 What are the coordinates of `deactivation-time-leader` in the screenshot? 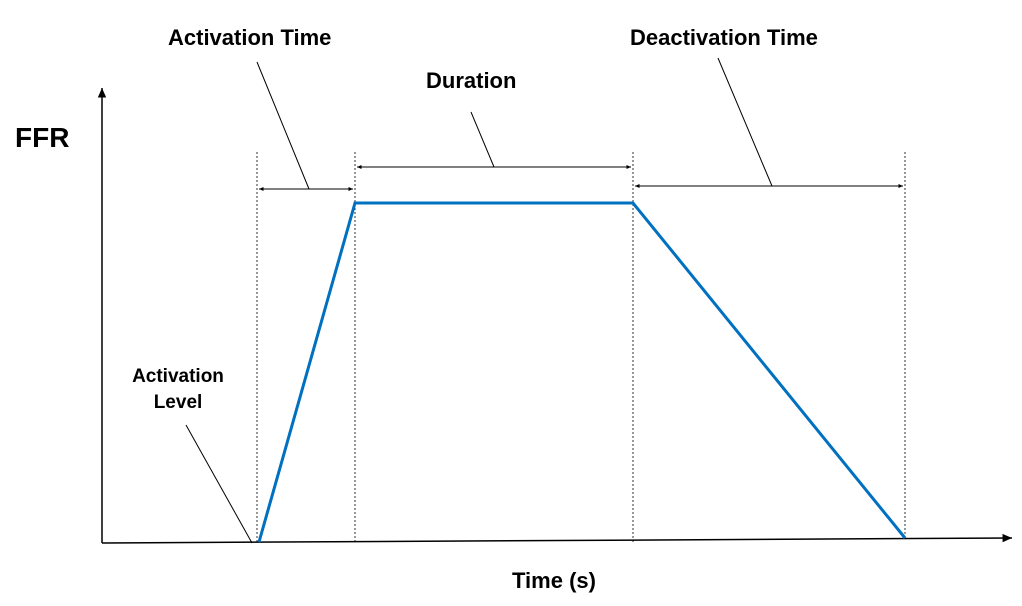 It's located at (745, 122).